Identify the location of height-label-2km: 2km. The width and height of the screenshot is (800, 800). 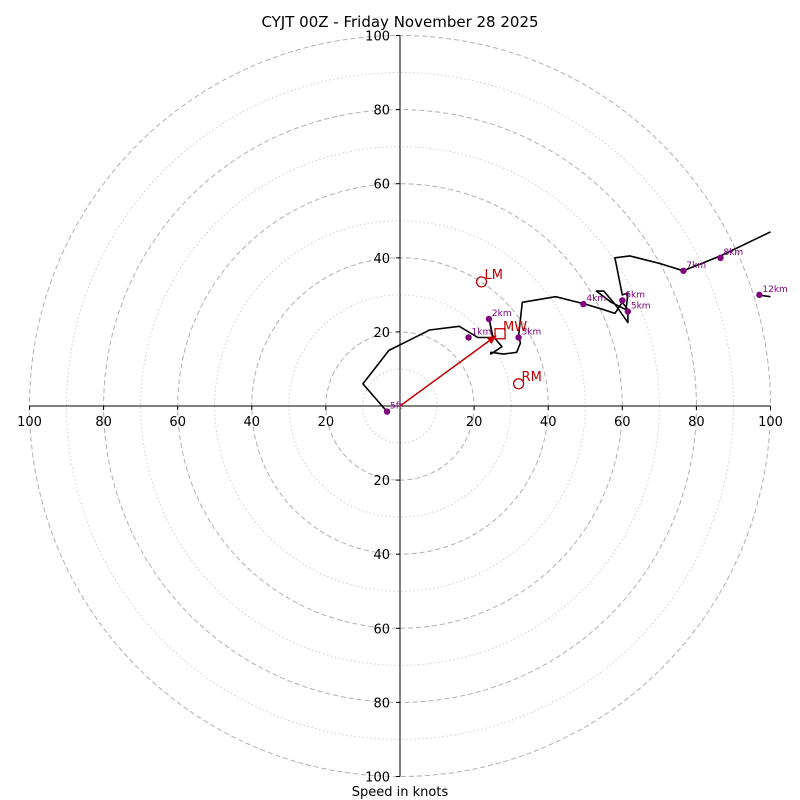
(502, 314).